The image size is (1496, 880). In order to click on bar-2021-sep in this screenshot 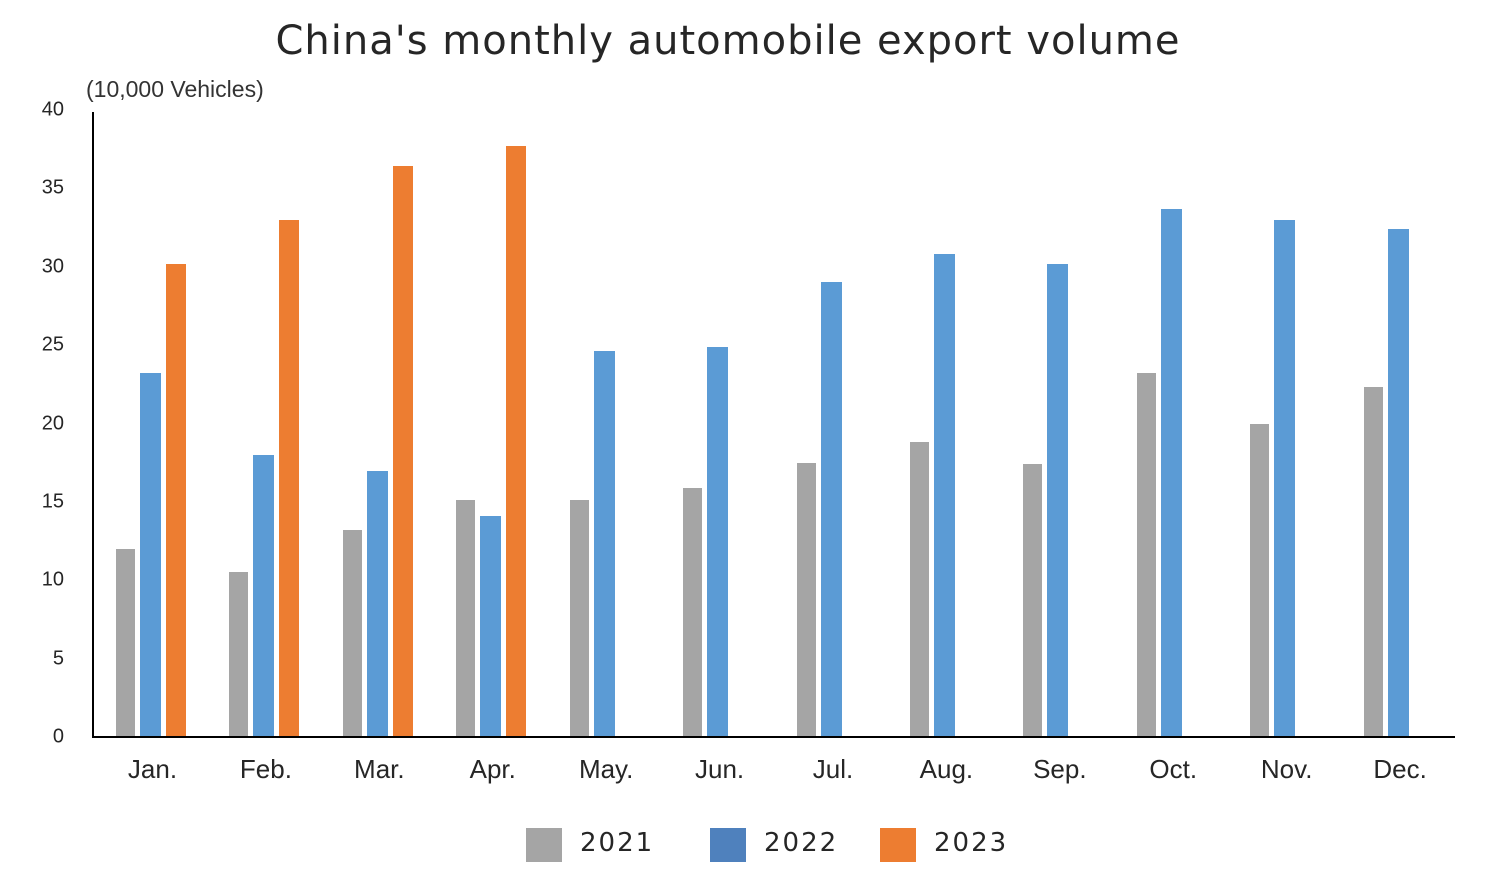, I will do `click(1033, 600)`.